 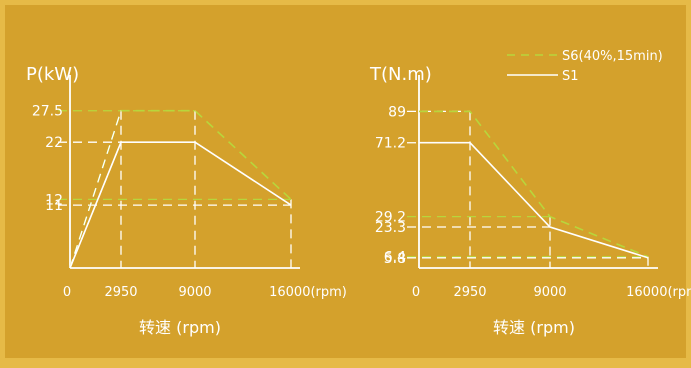 I want to click on legend-s1-label: S1, so click(x=570, y=76).